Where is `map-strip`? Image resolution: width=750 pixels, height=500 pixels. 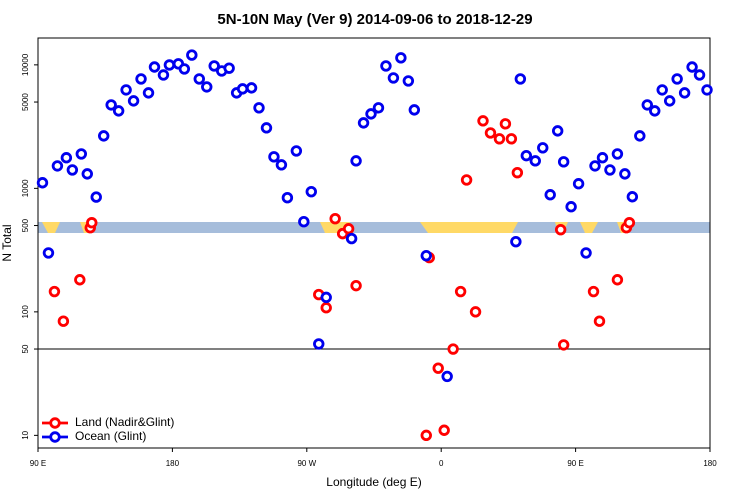 map-strip is located at coordinates (374, 227).